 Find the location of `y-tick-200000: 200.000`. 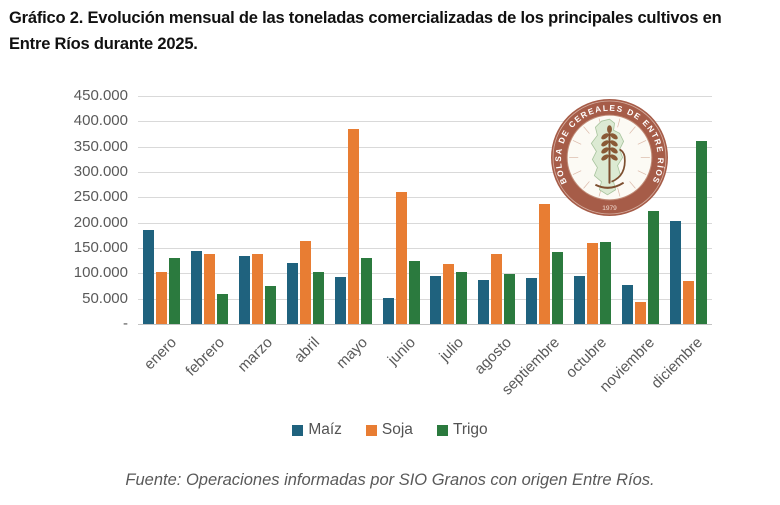

y-tick-200000: 200.000 is located at coordinates (100, 222).